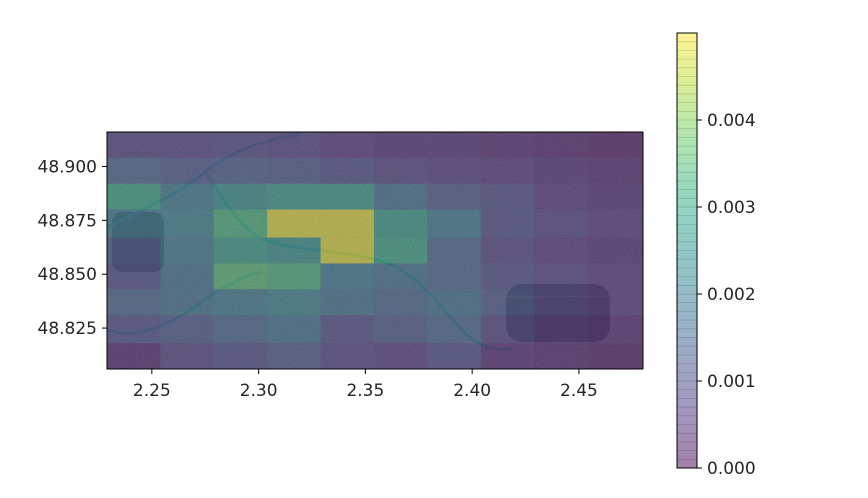 This screenshot has width=868, height=498. Describe the element at coordinates (365, 391) in the screenshot. I see `x-tick-label: 2.35` at that location.